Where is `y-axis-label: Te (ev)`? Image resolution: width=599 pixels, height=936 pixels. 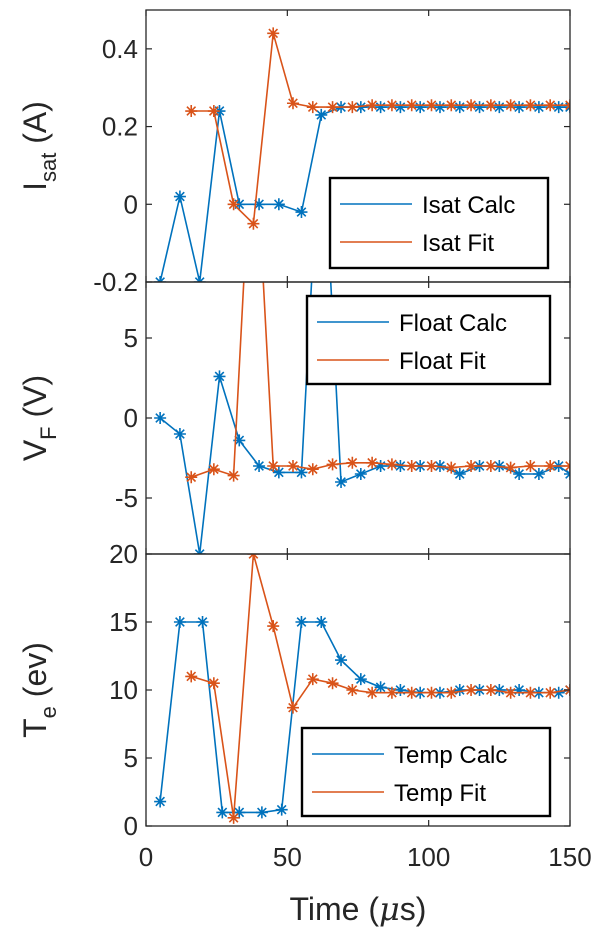
y-axis-label: Te (ev) is located at coordinates (39, 690).